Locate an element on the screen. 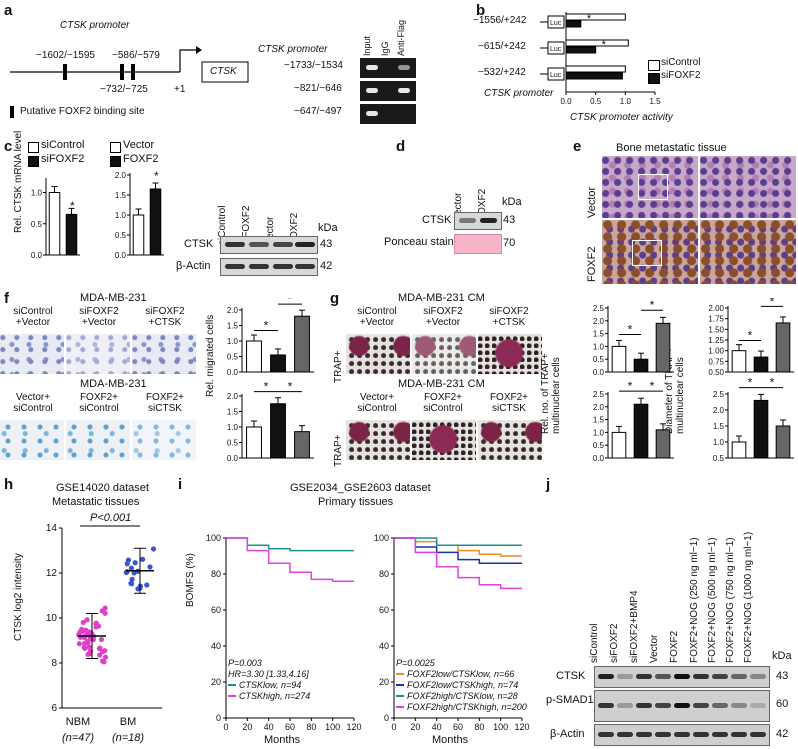  b-xlabel: CTSK promoter activity is located at coordinates (621, 117).